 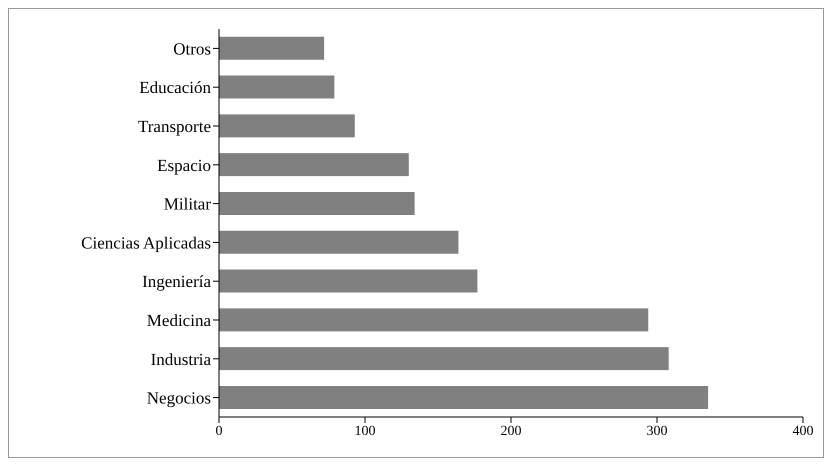 I want to click on y-tick-label: Espacio, so click(x=184, y=165).